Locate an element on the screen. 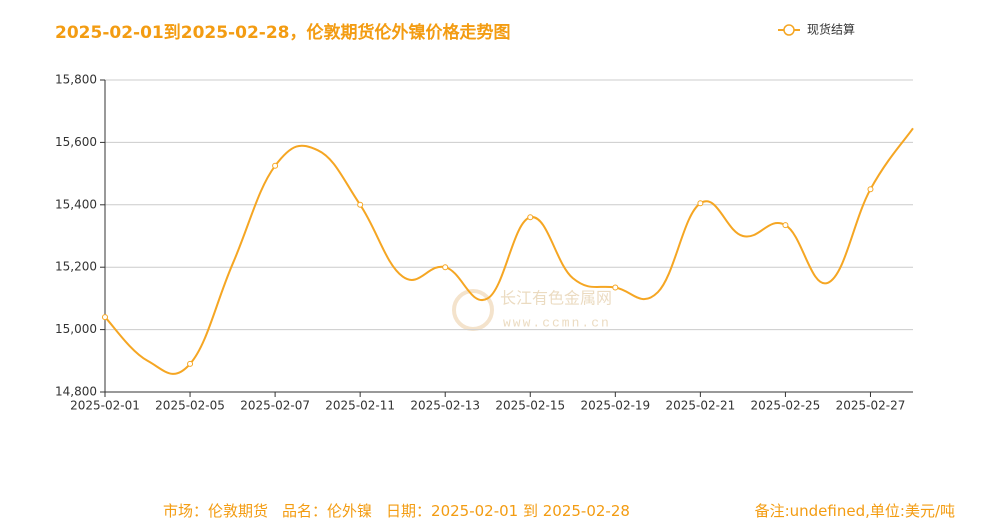  legend-label: 现货结算 is located at coordinates (831, 29).